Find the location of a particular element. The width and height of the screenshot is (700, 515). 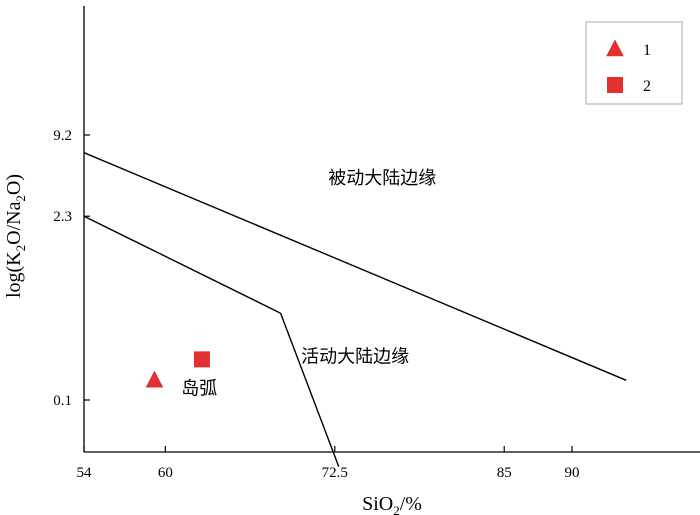

active-margin-upper-boundary is located at coordinates (182, 264).